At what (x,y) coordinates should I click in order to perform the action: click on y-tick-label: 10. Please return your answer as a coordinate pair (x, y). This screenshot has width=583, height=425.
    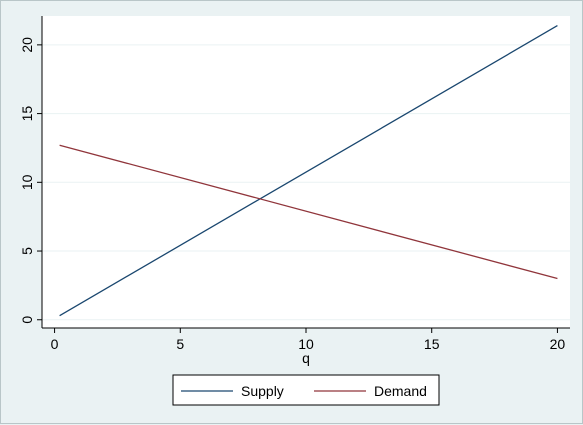
    Looking at the image, I should click on (27, 182).